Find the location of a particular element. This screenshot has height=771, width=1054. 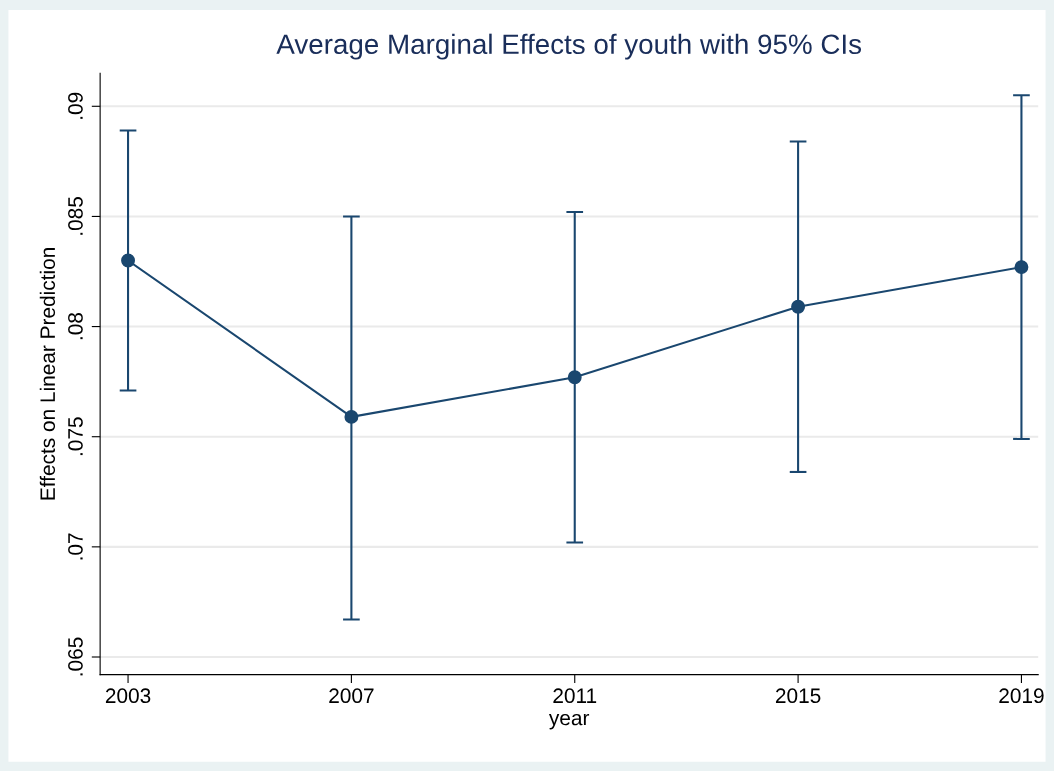

x-tick-label: 2007 is located at coordinates (351, 696).